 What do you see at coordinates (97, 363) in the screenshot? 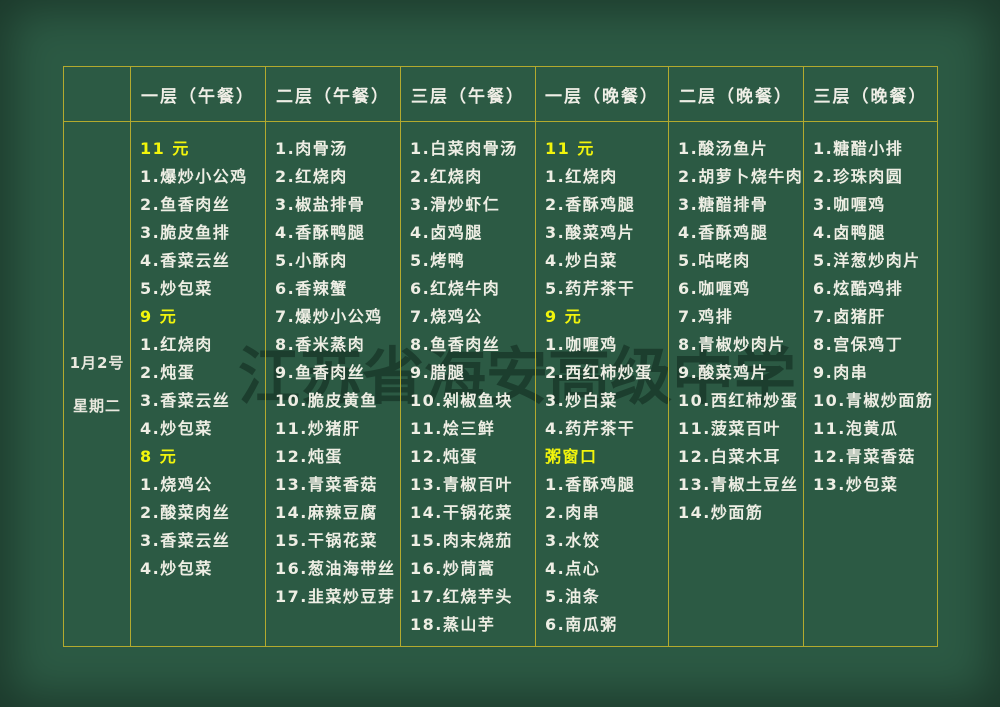
I see `date-line1: 1月2号` at bounding box center [97, 363].